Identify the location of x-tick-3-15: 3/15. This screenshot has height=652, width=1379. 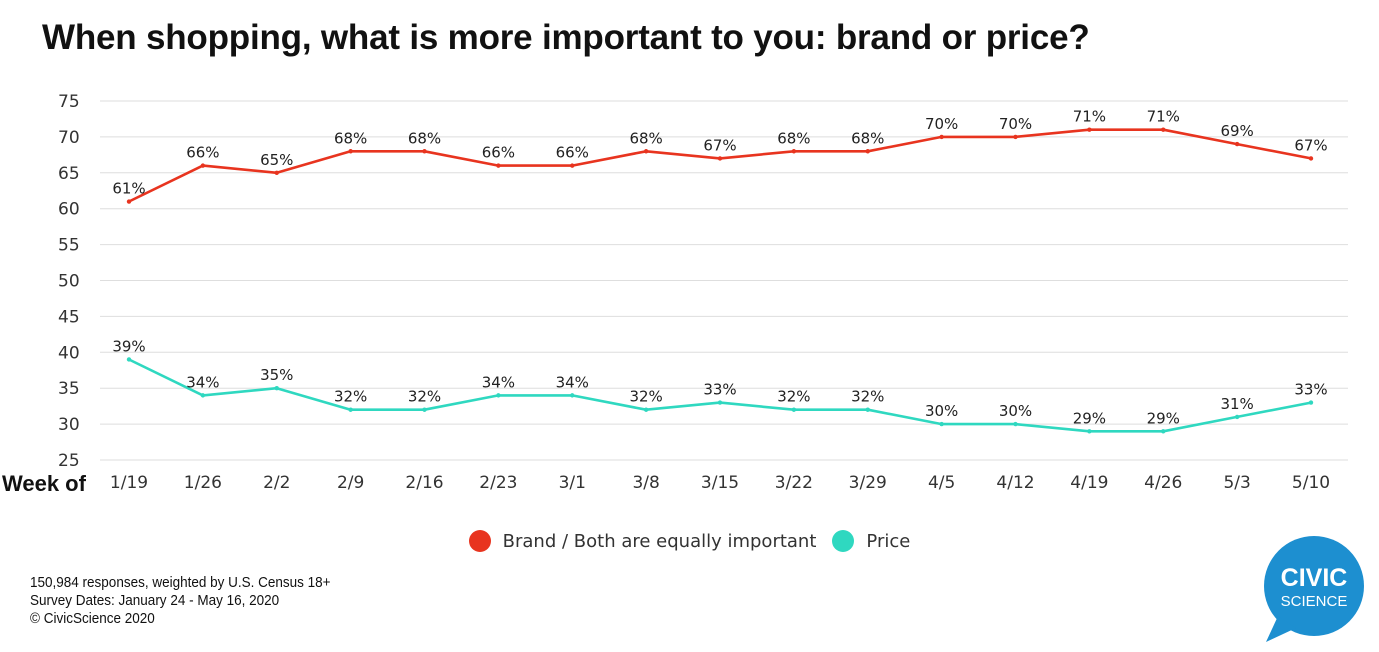
(720, 483).